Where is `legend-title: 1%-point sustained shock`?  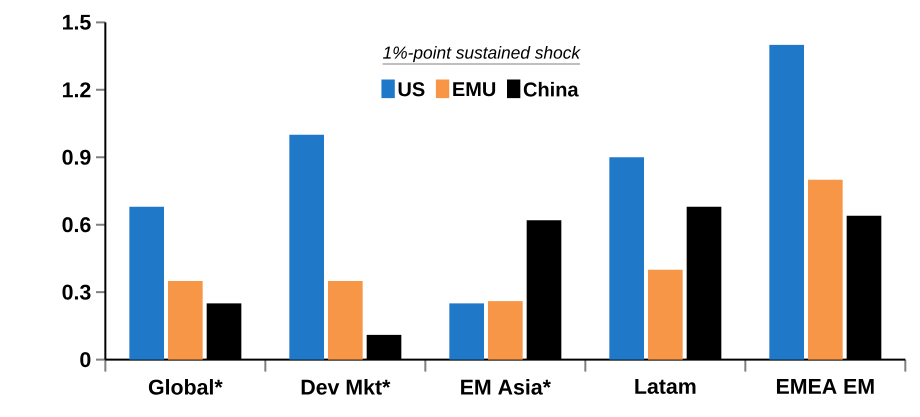 legend-title: 1%-point sustained shock is located at coordinates (482, 54).